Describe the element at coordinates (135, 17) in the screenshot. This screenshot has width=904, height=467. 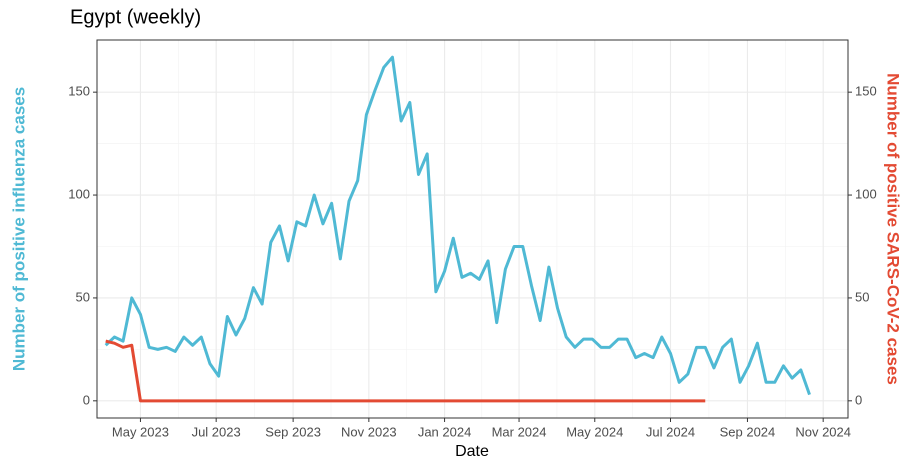
I see `chart-title: Egypt (weekly)` at that location.